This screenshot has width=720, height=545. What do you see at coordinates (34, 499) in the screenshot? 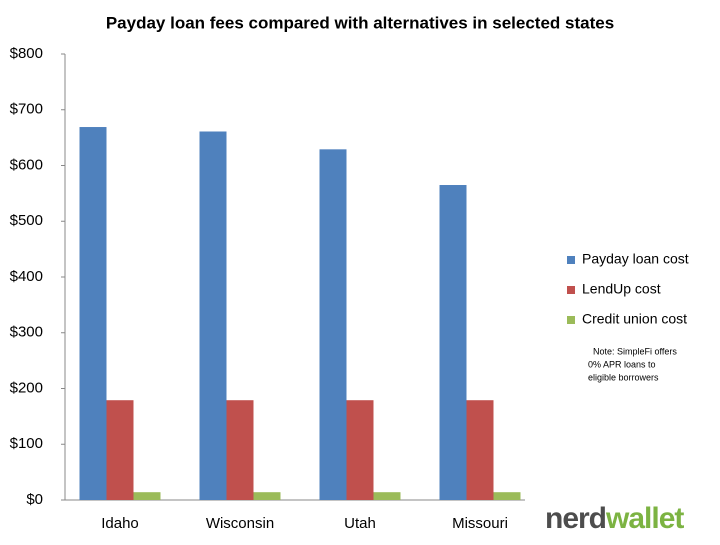
I see `y-tick-label: $0` at bounding box center [34, 499].